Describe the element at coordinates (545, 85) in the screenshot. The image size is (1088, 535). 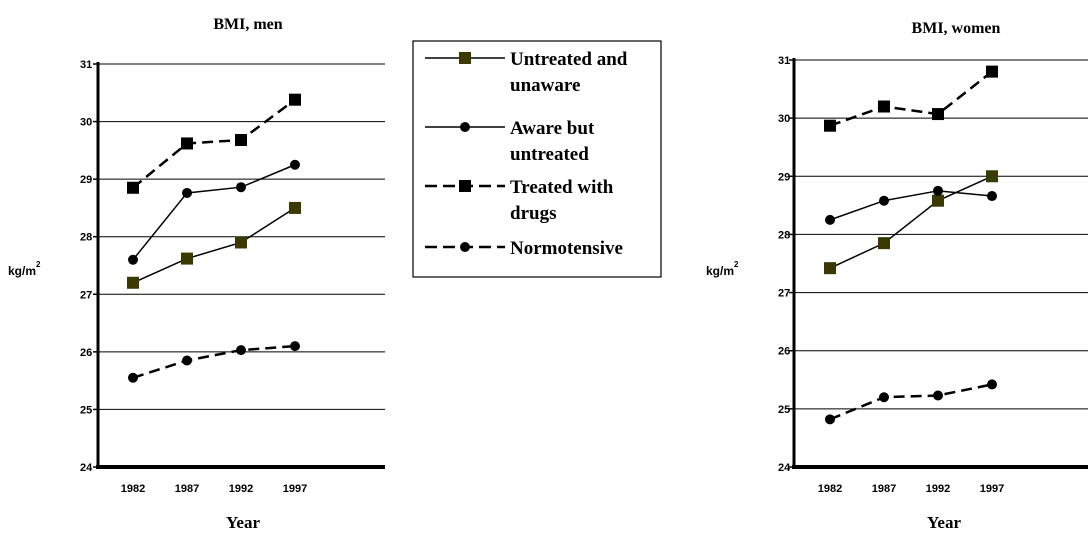
I see `legend-label: unaware` at that location.